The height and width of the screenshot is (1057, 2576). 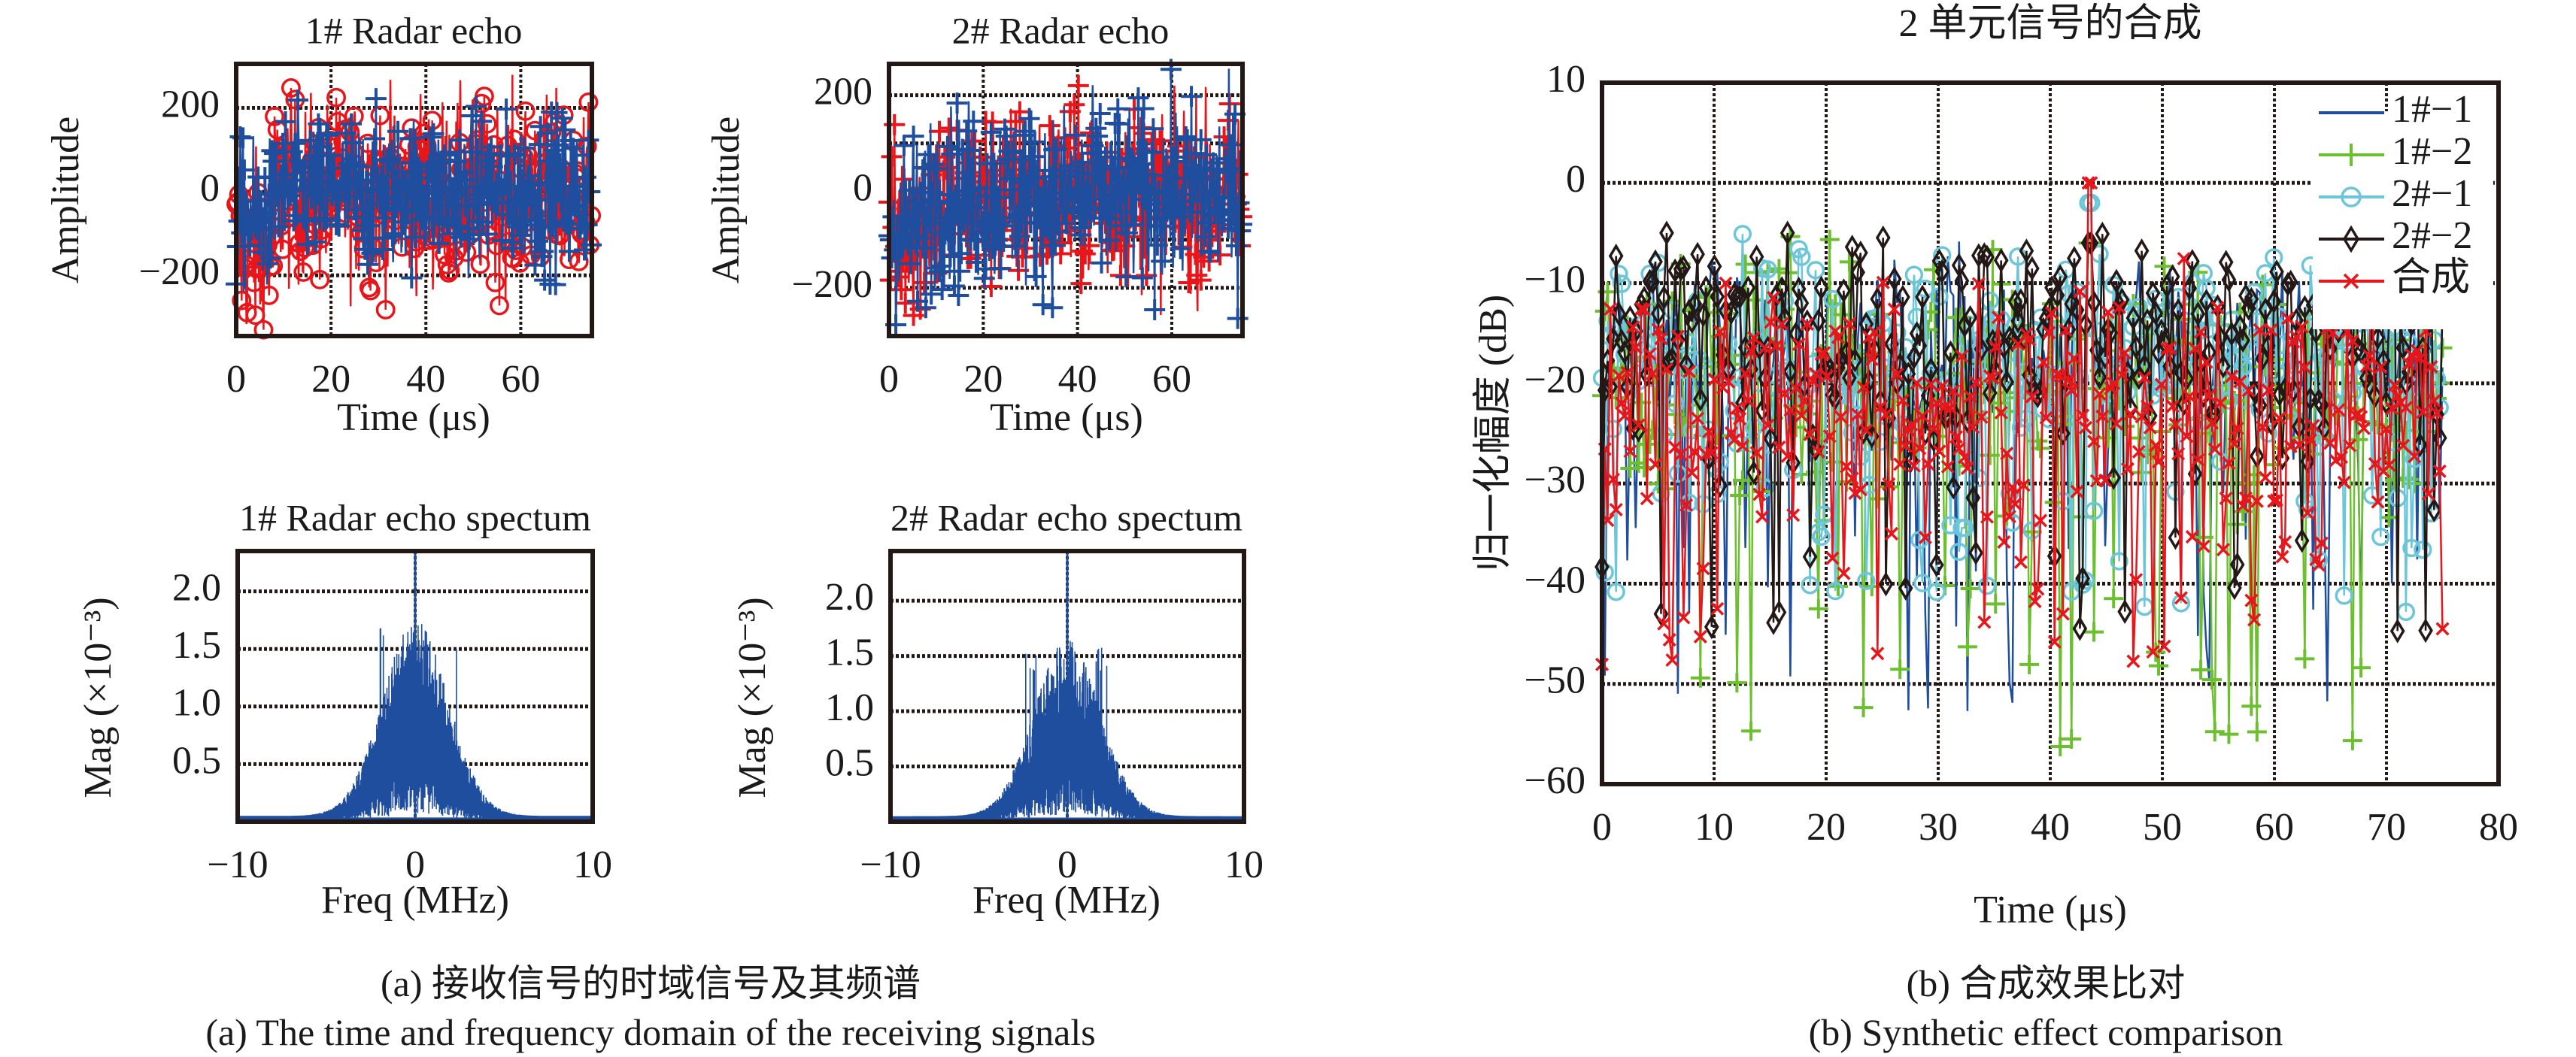 What do you see at coordinates (210, 188) in the screenshot?
I see `y-tick-label: 0` at bounding box center [210, 188].